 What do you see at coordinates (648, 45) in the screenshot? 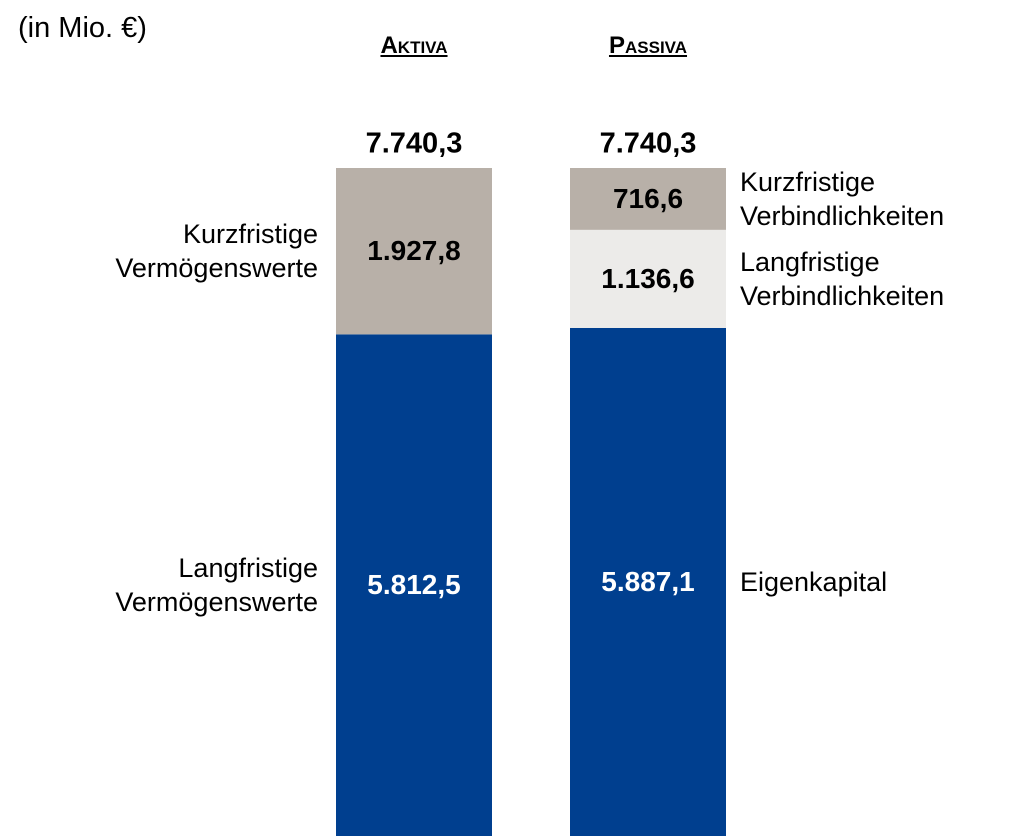
I see `category-header: Passiva` at bounding box center [648, 45].